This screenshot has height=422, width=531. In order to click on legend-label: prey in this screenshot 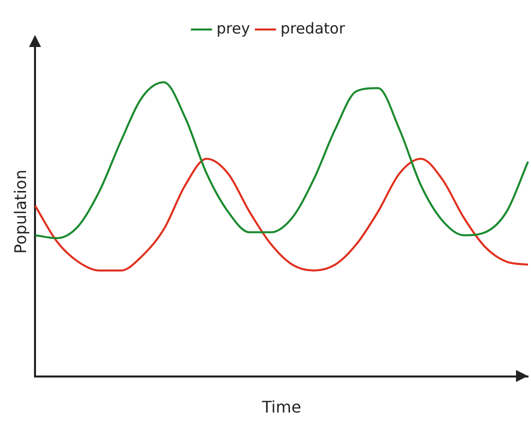, I will do `click(233, 28)`.